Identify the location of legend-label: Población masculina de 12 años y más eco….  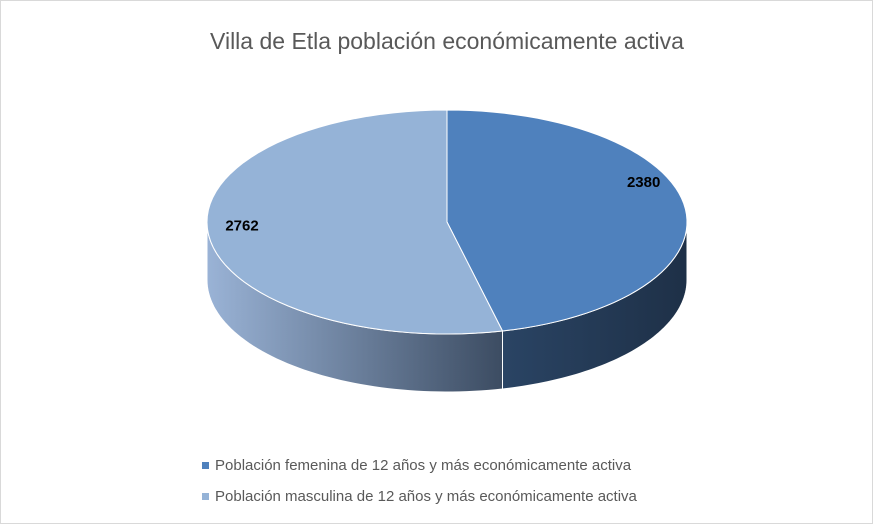
(426, 496).